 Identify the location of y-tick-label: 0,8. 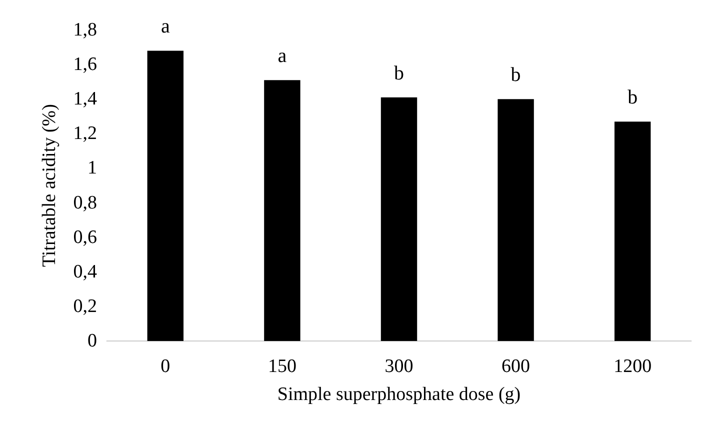
(85, 203).